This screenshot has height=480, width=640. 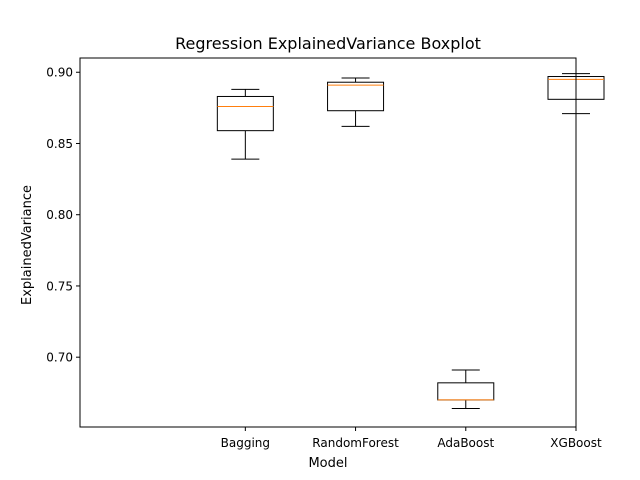 What do you see at coordinates (59, 73) in the screenshot?
I see `y-tick-label: 0.90` at bounding box center [59, 73].